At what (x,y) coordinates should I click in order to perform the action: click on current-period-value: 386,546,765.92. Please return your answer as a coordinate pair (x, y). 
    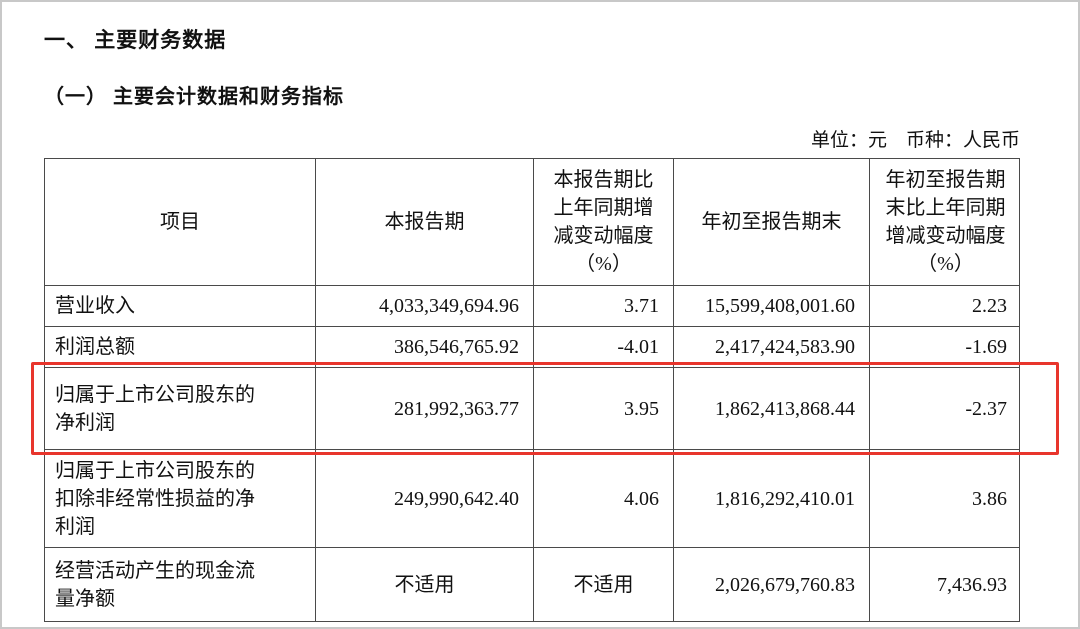
    Looking at the image, I should click on (424, 347).